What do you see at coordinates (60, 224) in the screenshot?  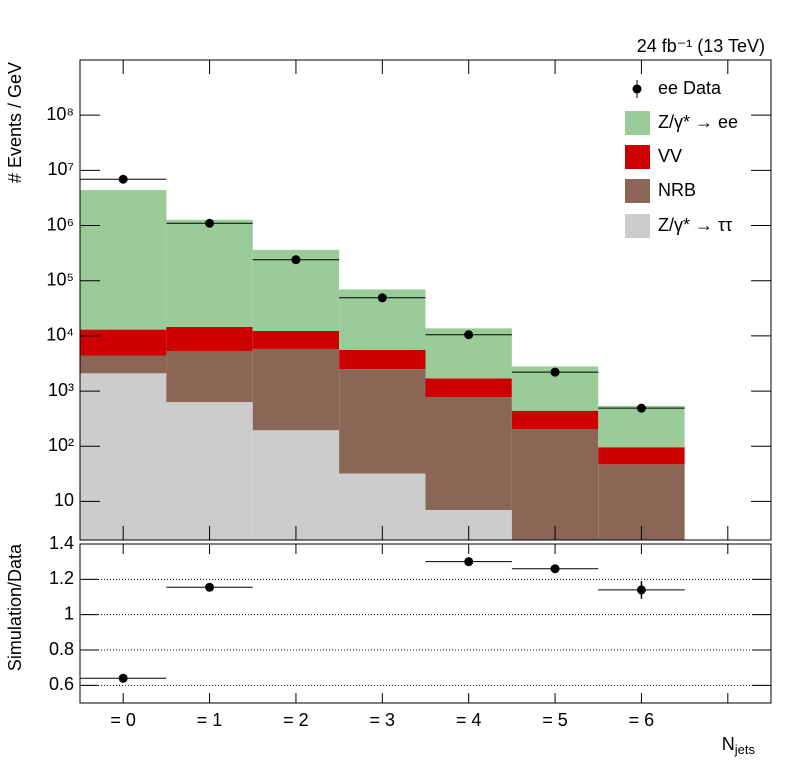 I see `y-tick-label: 10⁶` at bounding box center [60, 224].